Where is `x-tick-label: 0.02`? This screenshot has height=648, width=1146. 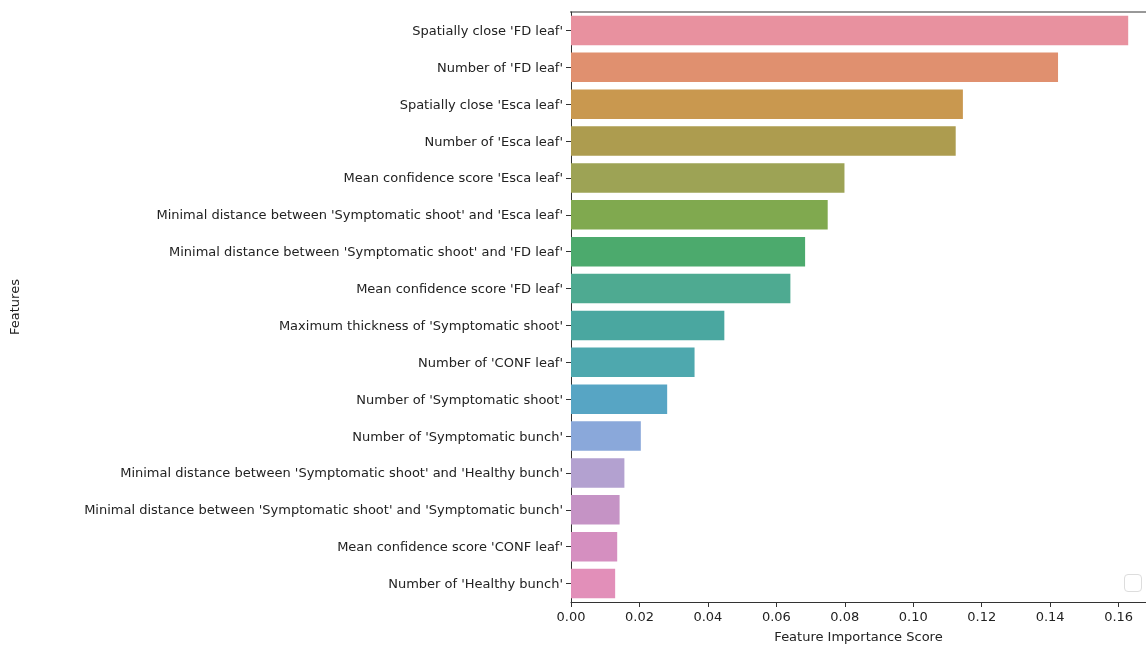
x-tick-label: 0.02 is located at coordinates (639, 616).